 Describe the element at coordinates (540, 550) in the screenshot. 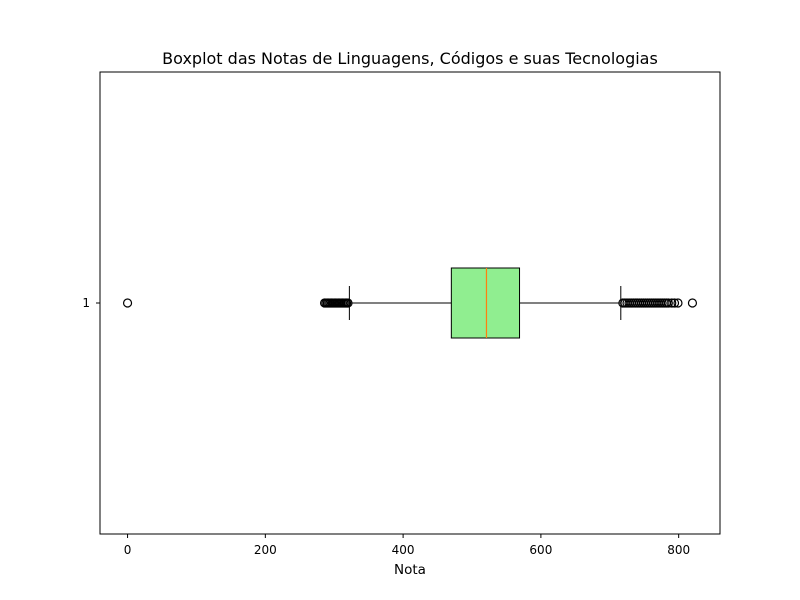

I see `x-tick-label: 600` at that location.